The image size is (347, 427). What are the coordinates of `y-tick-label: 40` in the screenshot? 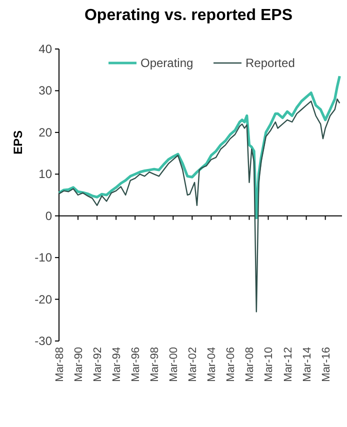 It's located at (45, 49).